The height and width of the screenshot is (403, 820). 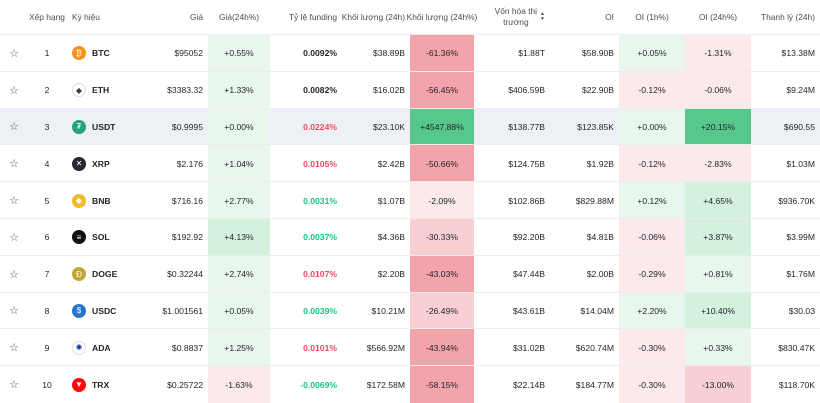 I want to click on volume-change-cell: +4547.88%, so click(x=442, y=127).